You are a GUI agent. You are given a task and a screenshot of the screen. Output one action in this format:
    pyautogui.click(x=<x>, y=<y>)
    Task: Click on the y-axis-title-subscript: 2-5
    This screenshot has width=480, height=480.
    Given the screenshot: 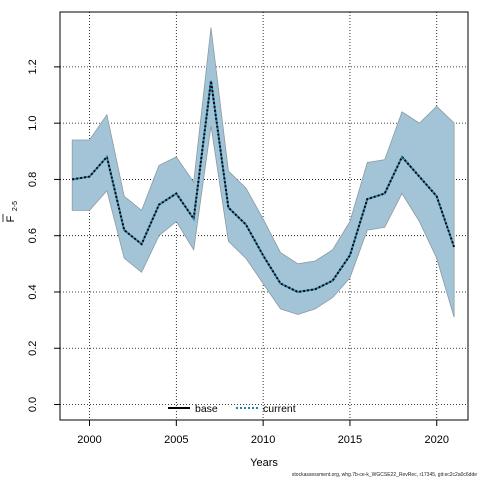 What is the action you would take?
    pyautogui.click(x=15, y=206)
    